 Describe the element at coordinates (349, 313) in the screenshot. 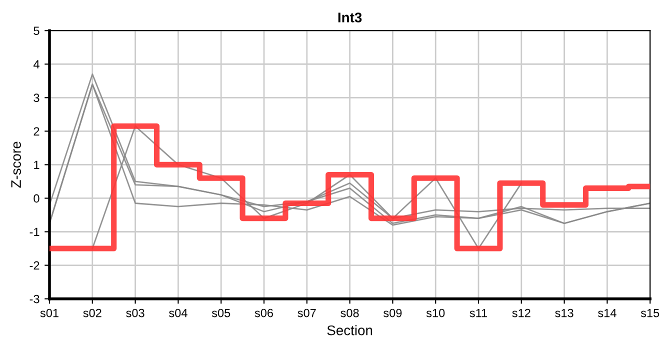

I see `x-tick-label: s08` at that location.